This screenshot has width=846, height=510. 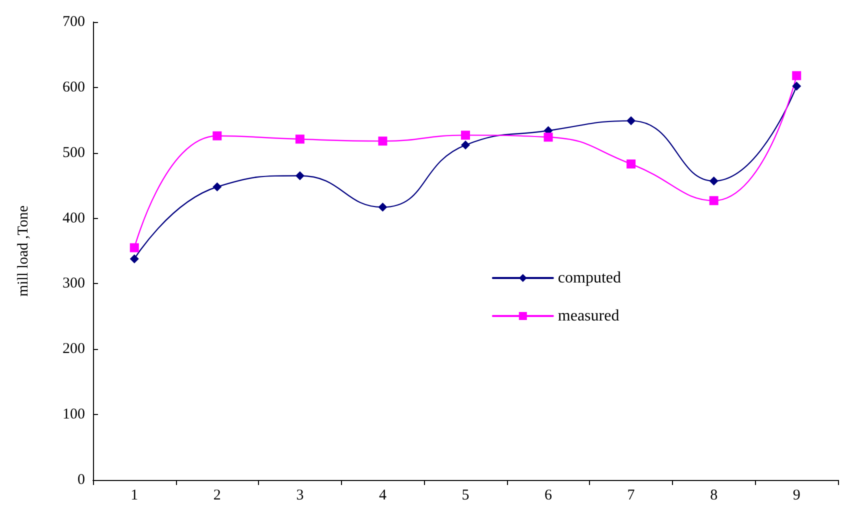 I want to click on x-tick-label: 9, so click(x=796, y=496).